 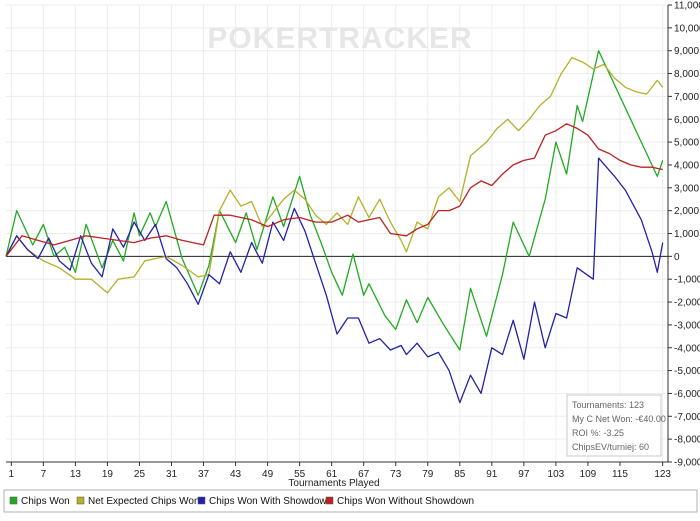 What do you see at coordinates (588, 474) in the screenshot?
I see `x-tick-label: 109` at bounding box center [588, 474].